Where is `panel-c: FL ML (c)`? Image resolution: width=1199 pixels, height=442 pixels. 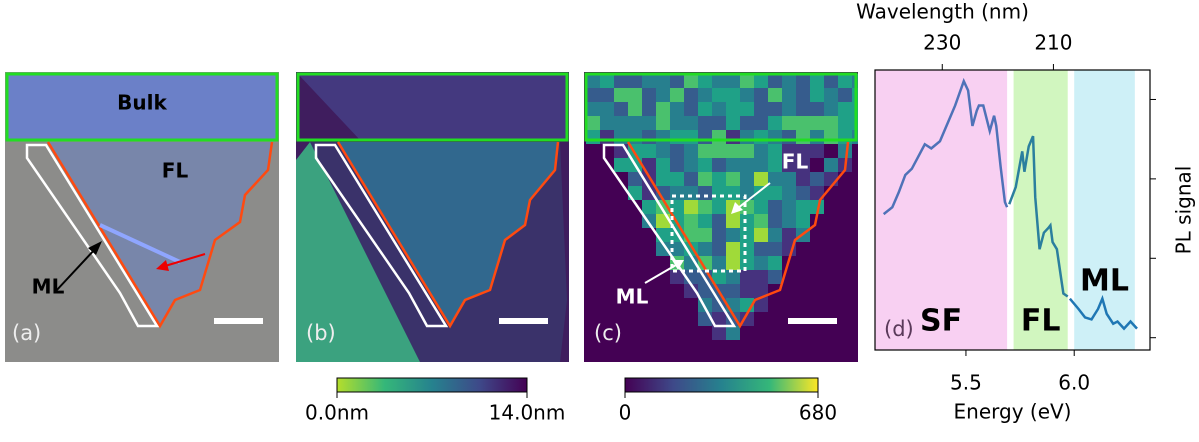
panel-c: FL ML (c) is located at coordinates (721, 217).